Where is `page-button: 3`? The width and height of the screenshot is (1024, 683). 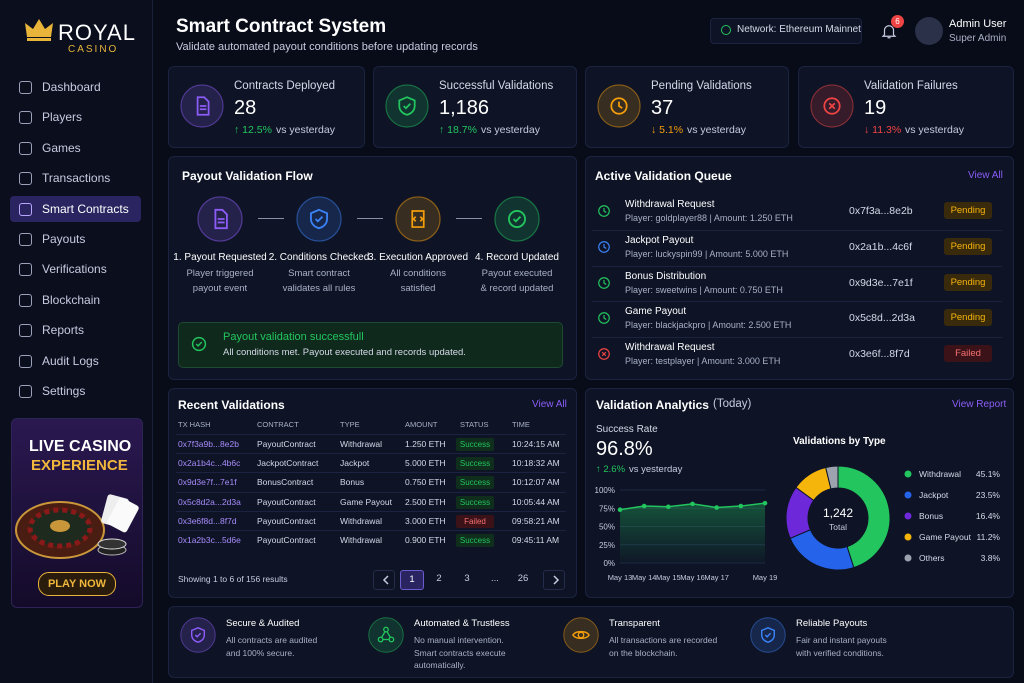
page-button: 3 is located at coordinates (467, 578).